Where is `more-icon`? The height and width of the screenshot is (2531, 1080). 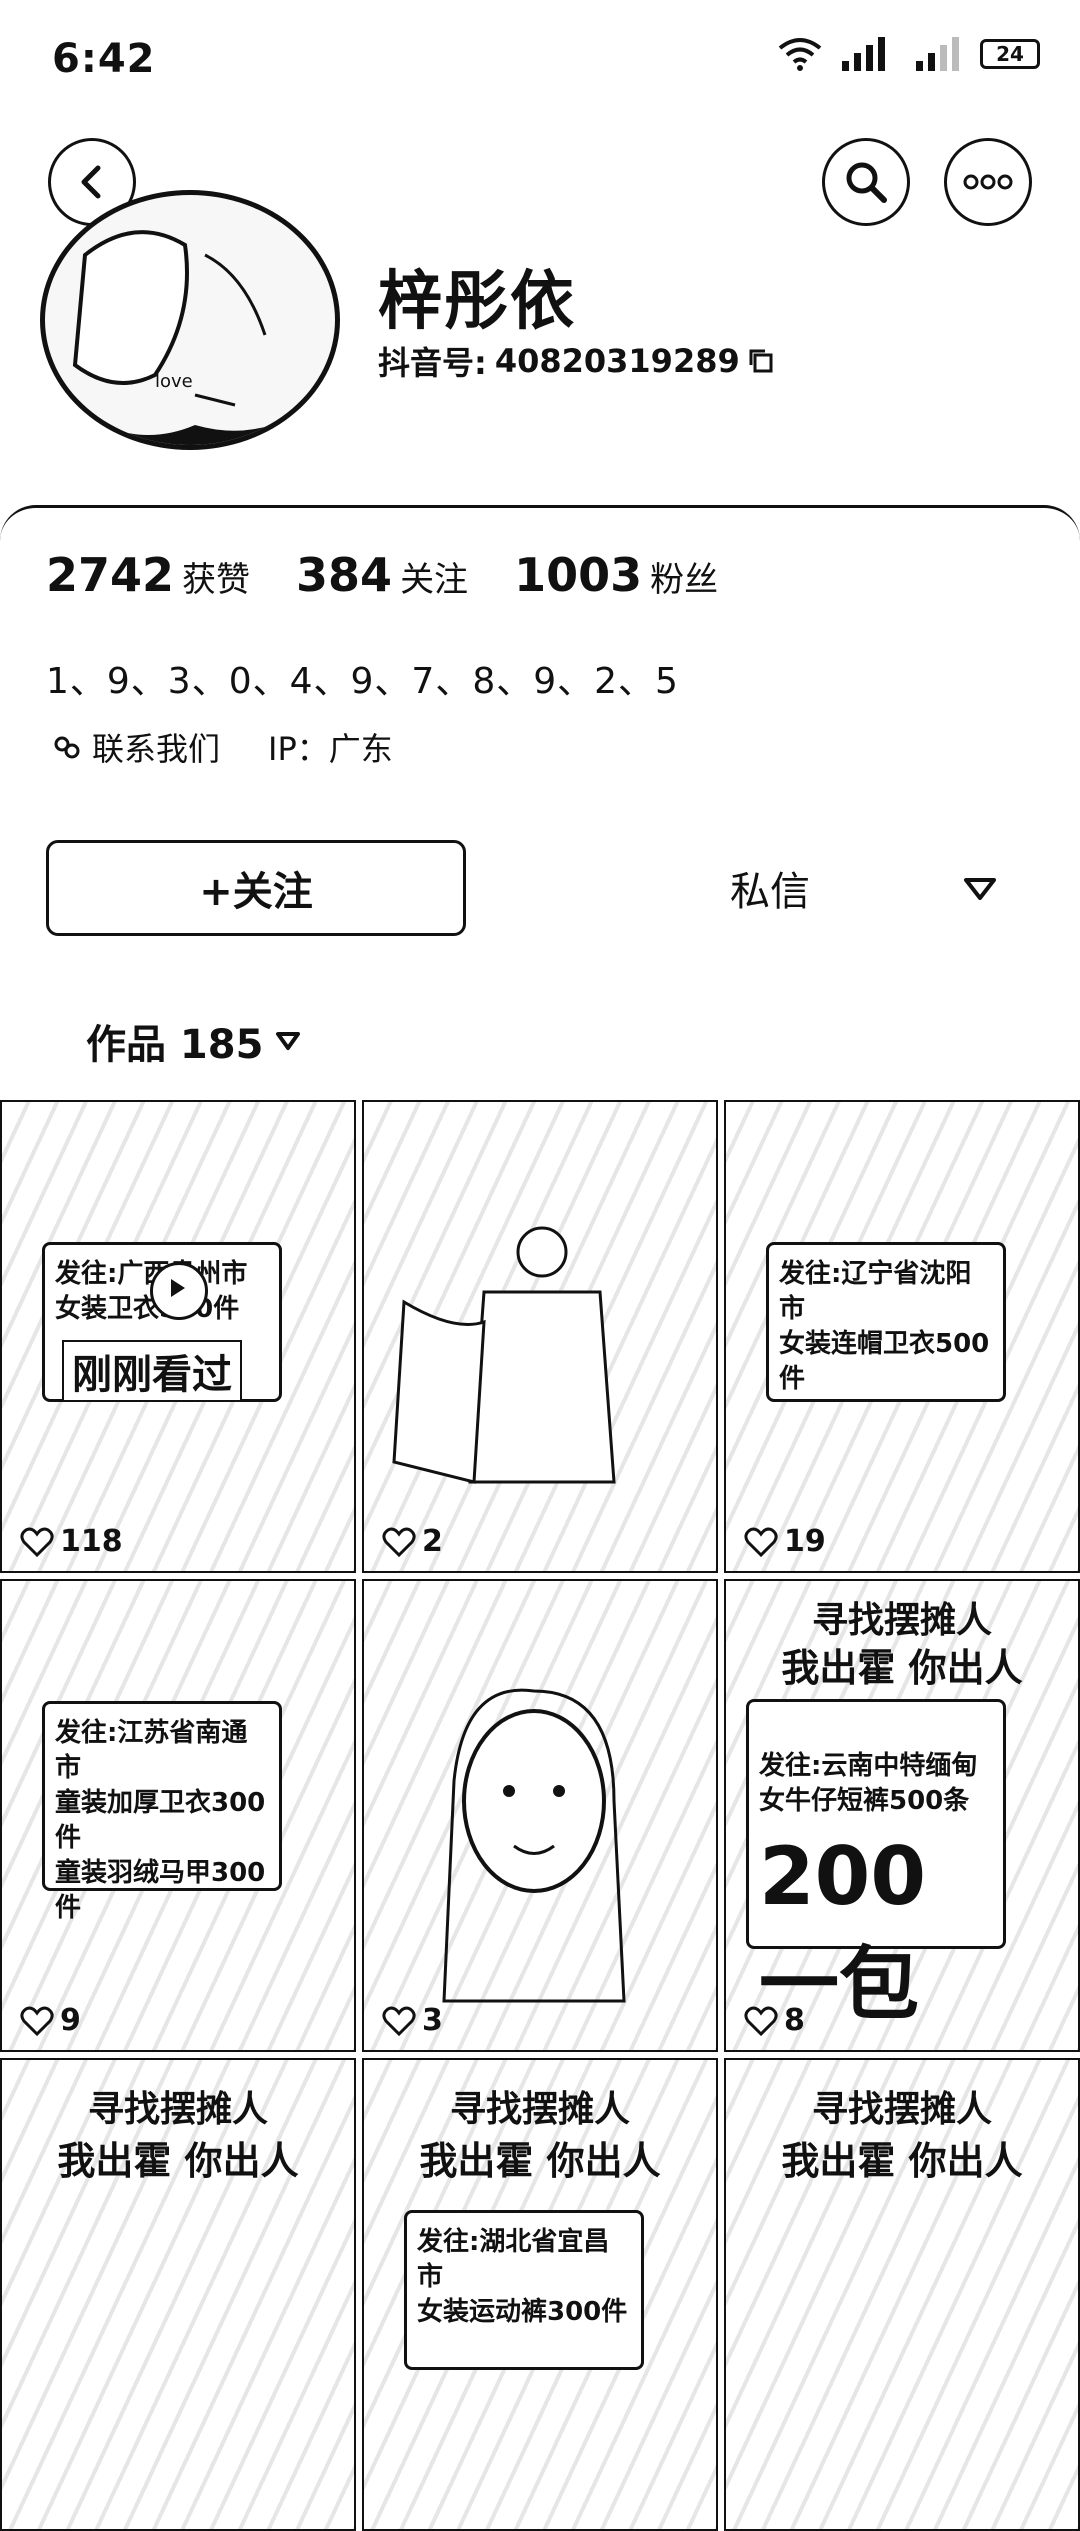 more-icon is located at coordinates (988, 182).